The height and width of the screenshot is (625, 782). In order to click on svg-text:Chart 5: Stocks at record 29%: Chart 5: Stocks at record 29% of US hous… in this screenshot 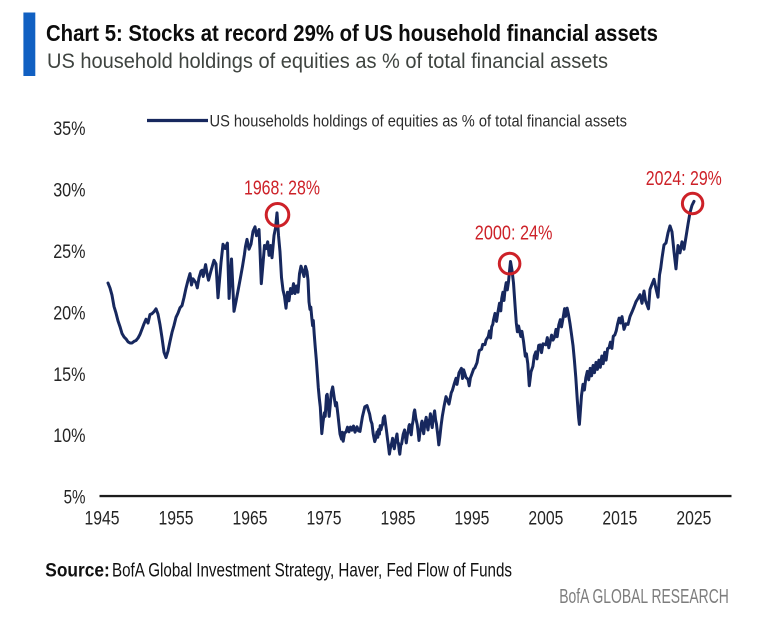, I will do `click(352, 33)`.